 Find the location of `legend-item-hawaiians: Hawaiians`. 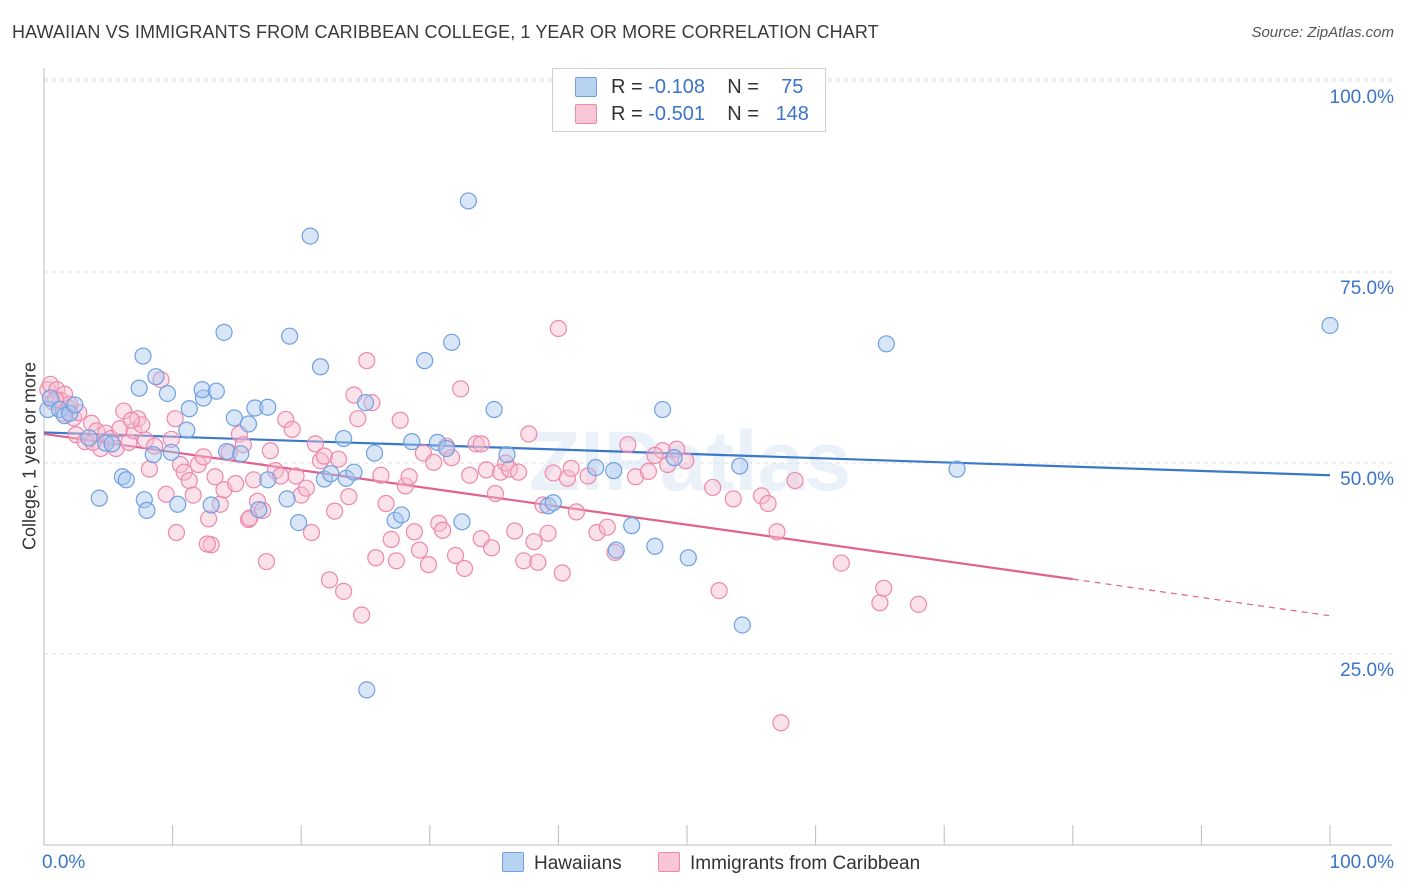

legend-item-hawaiians: Hawaiians is located at coordinates (562, 863).